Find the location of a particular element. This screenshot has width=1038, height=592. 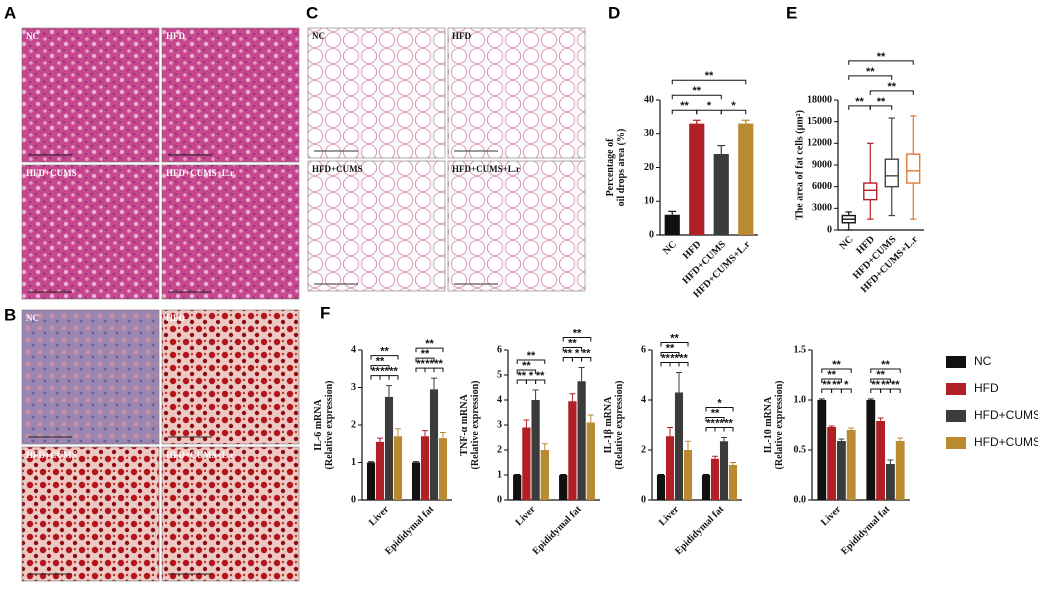

y-tick-label: 12000 is located at coordinates (819, 143).